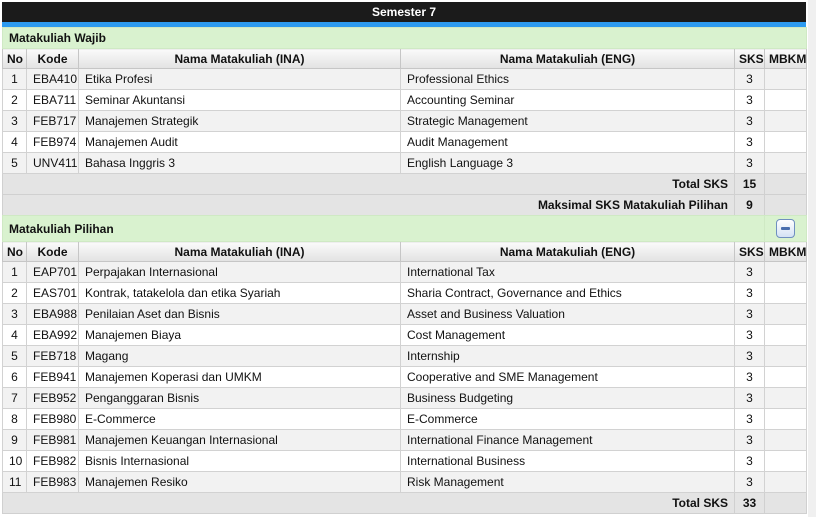 The height and width of the screenshot is (517, 816). Describe the element at coordinates (239, 272) in the screenshot. I see `row-ina-cell: Perpajakan Internasional` at that location.